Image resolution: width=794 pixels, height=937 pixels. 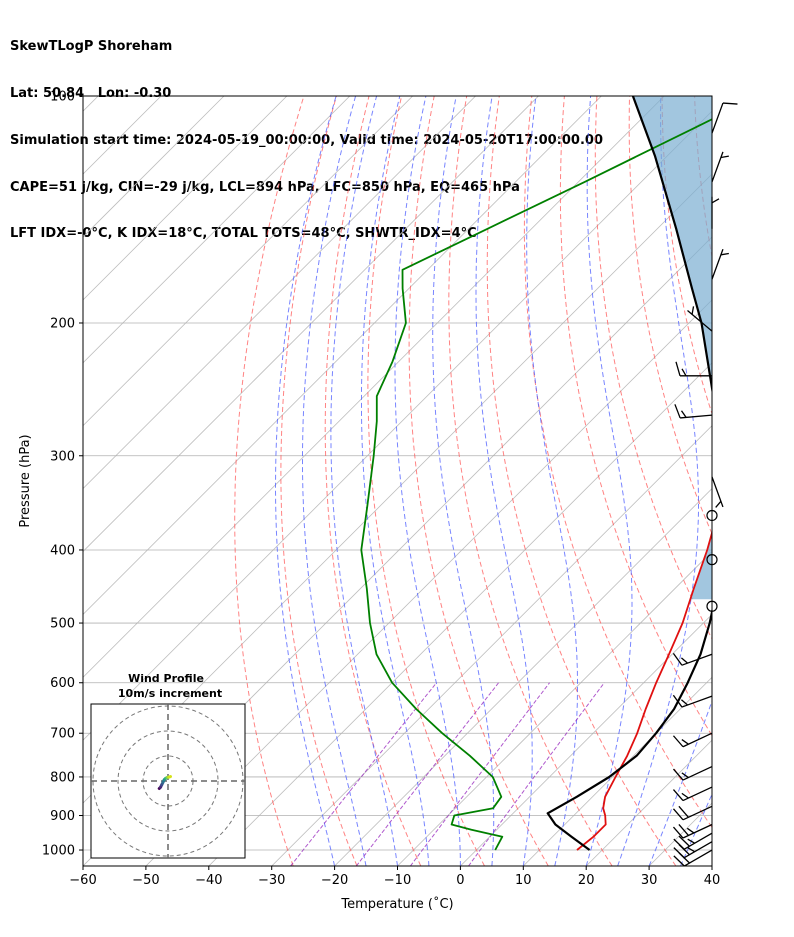 I want to click on wind-barbs, so click(x=705, y=484).